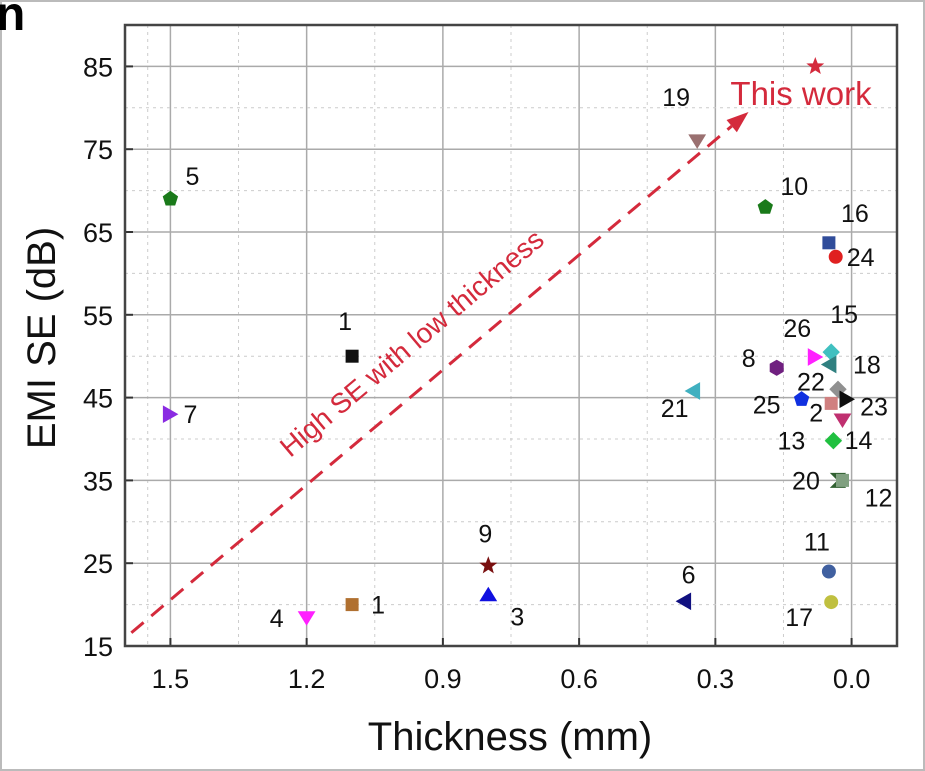 This screenshot has width=925, height=771. I want to click on point-label: 4, so click(277, 619).